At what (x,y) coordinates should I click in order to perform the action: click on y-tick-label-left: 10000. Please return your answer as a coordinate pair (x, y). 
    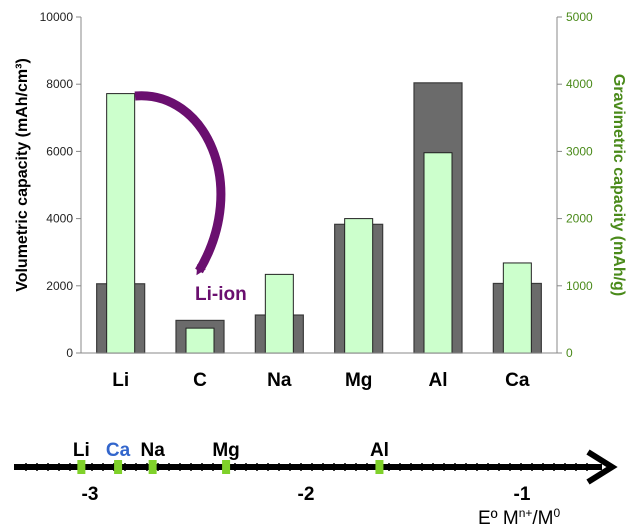
    Looking at the image, I should click on (57, 17).